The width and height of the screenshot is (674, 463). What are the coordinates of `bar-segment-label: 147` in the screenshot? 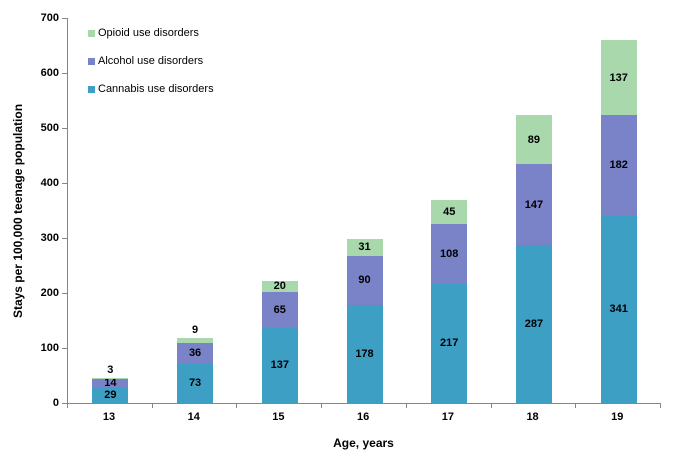 It's located at (534, 204).